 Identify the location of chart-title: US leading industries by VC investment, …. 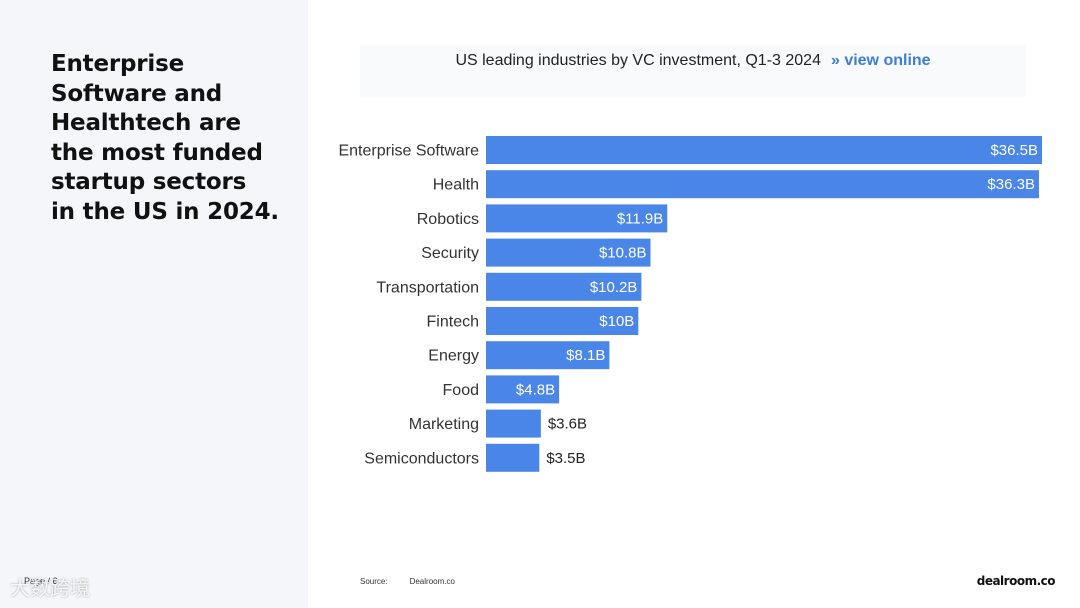
(638, 60).